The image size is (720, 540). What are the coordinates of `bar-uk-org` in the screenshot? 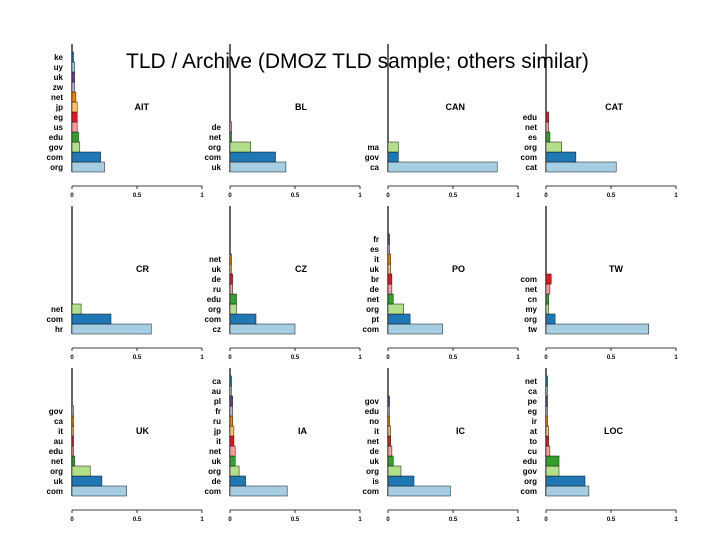 It's located at (81, 471).